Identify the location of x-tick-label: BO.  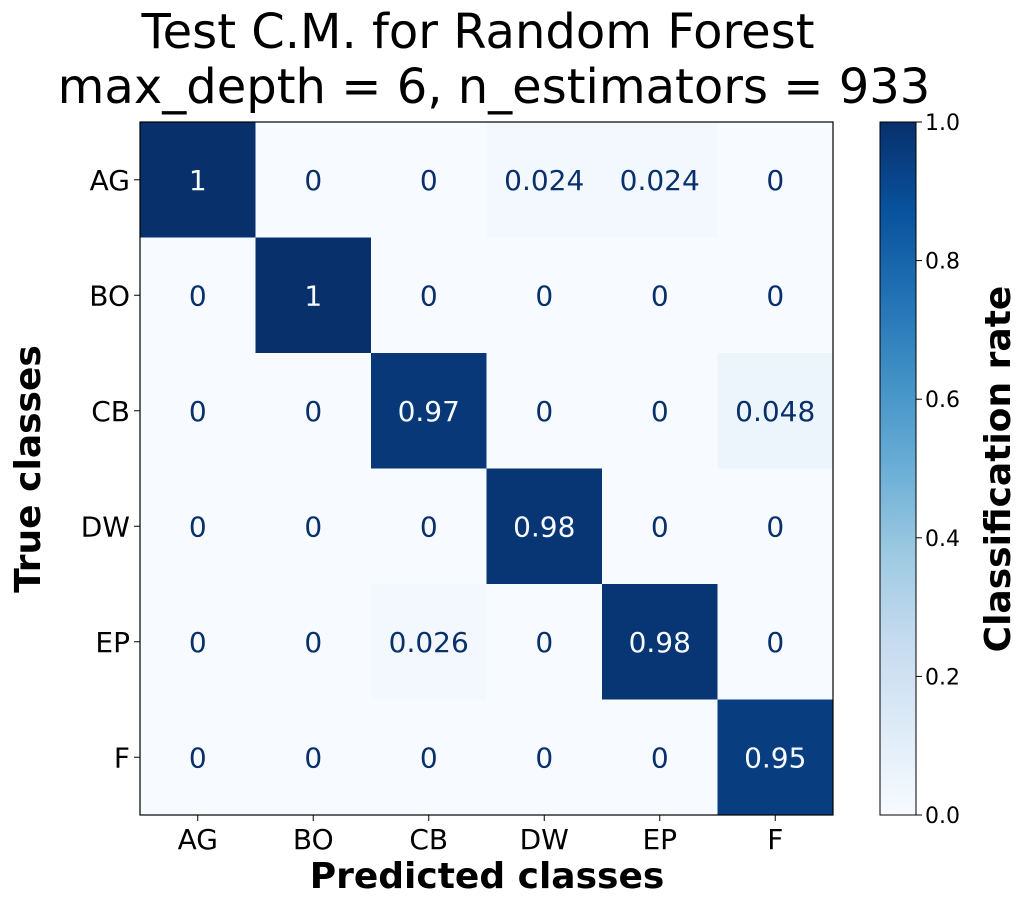
(313, 839).